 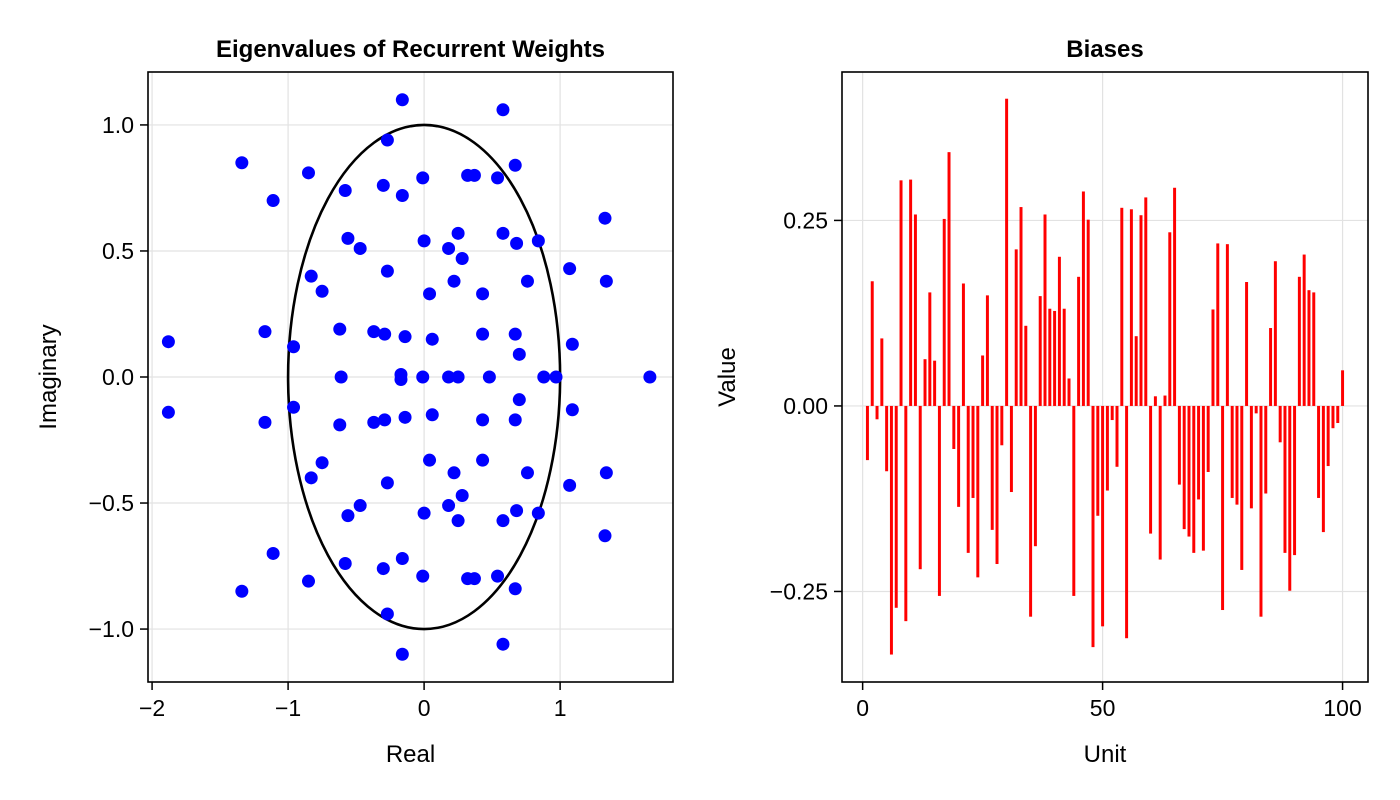 I want to click on y-tick-label: −0.5, so click(x=111, y=503).